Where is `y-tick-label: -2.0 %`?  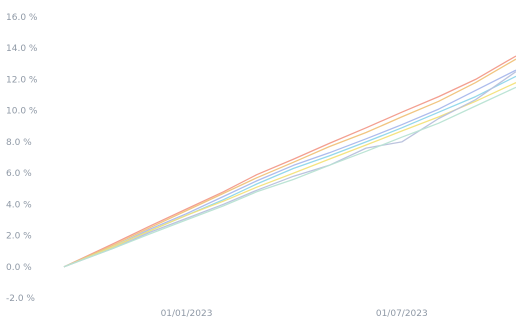
y-tick-label: -2.0 % is located at coordinates (20, 299).